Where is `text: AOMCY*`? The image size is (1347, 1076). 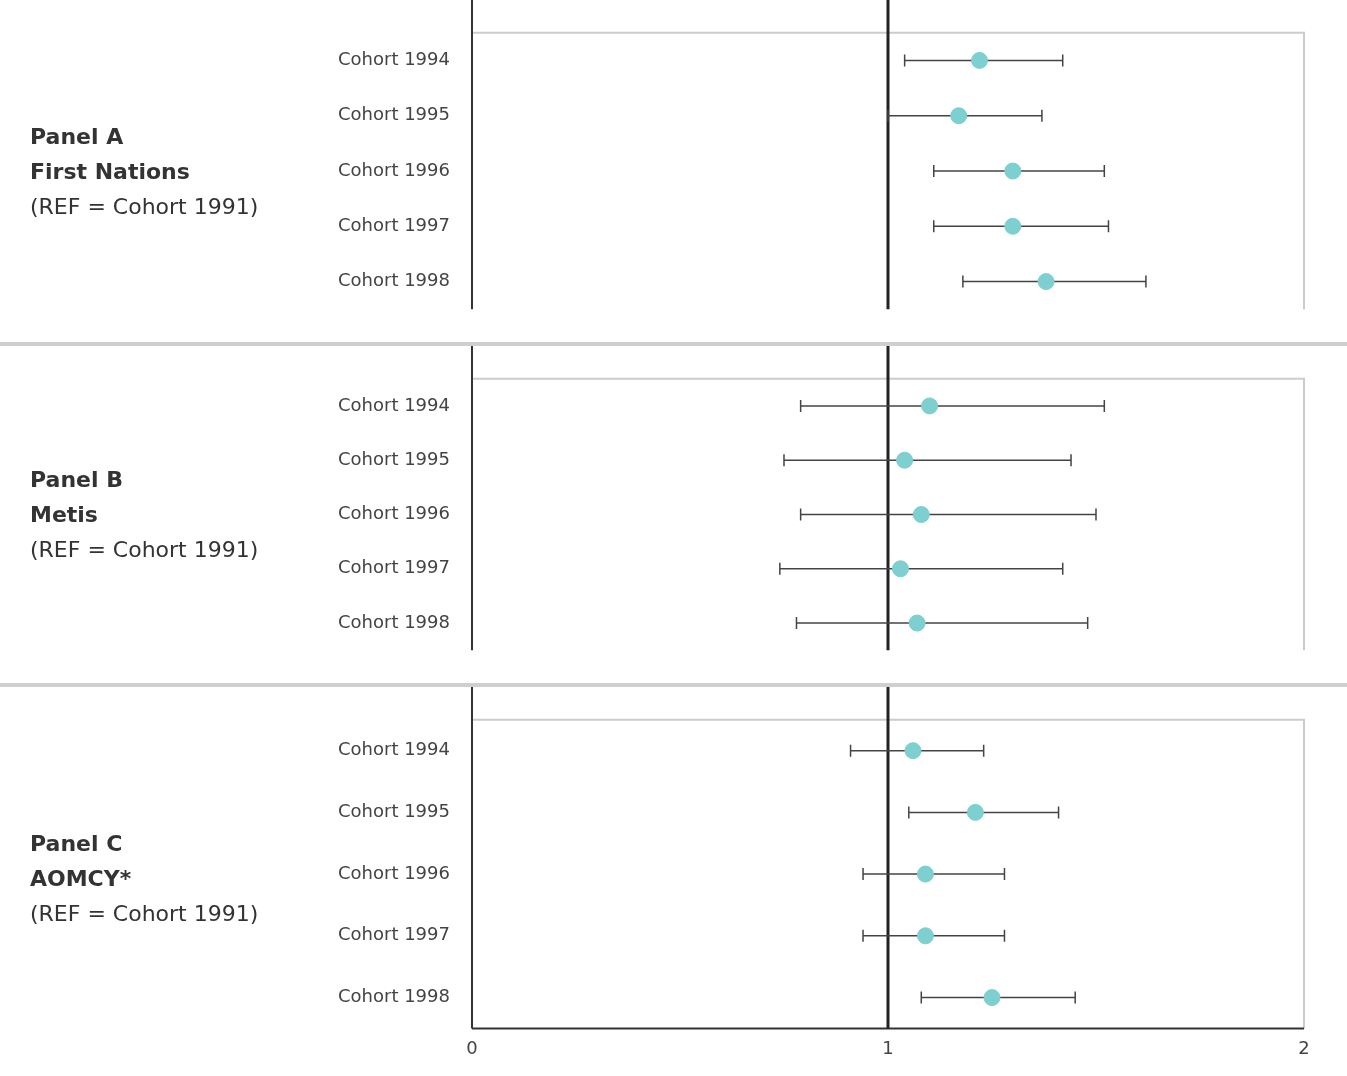 text: AOMCY* is located at coordinates (81, 879).